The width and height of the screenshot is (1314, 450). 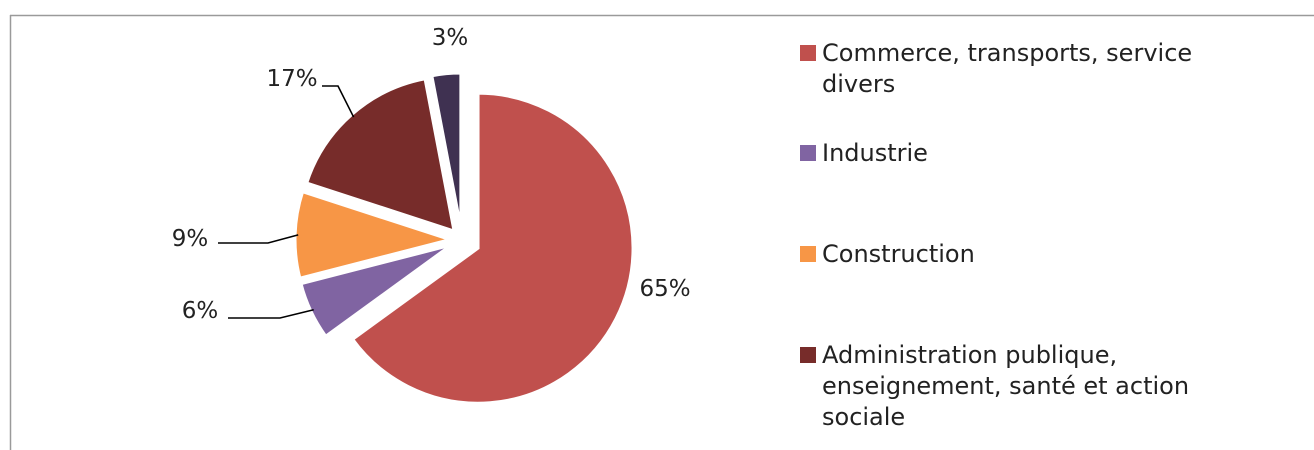 I want to click on legend-item-industrie: Industrie, so click(x=1021, y=153).